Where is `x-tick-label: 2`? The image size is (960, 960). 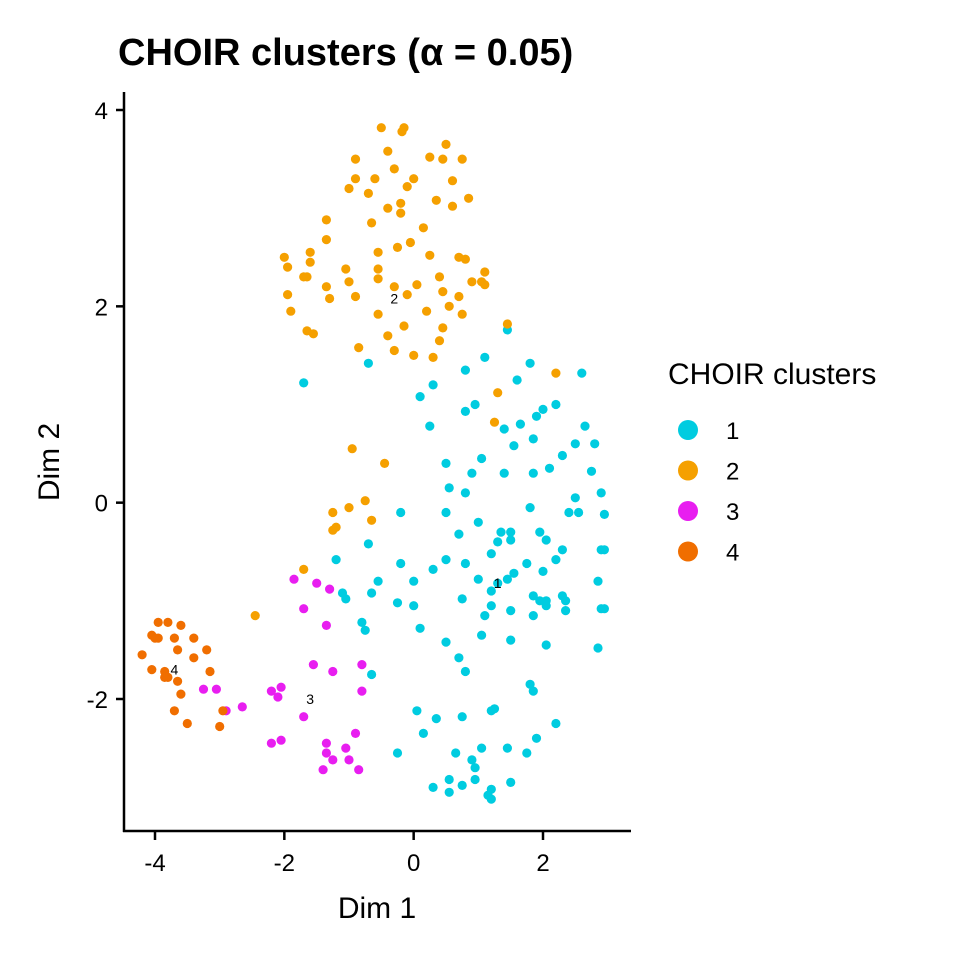
x-tick-label: 2 is located at coordinates (542, 863).